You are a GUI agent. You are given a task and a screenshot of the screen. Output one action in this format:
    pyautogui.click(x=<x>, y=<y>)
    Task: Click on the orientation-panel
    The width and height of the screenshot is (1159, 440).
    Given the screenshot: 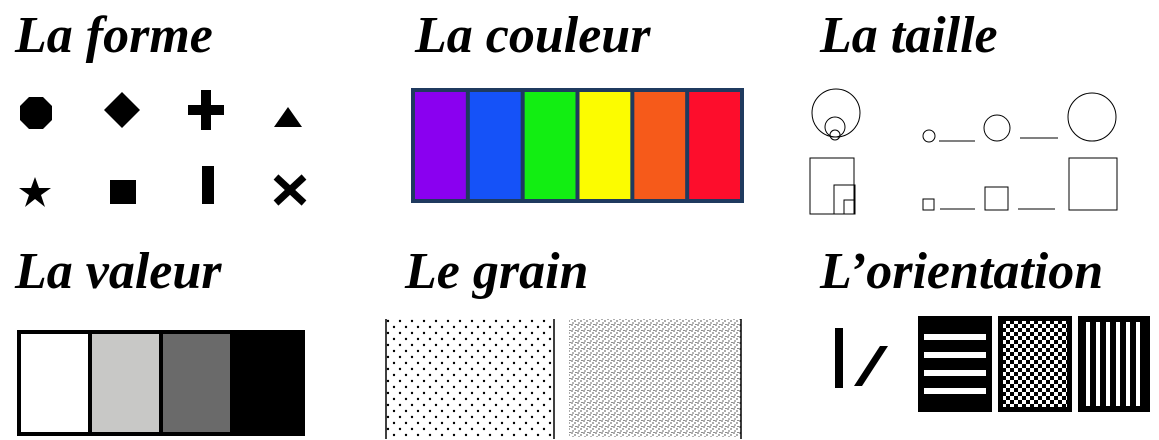 What is the action you would take?
    pyautogui.click(x=990, y=366)
    